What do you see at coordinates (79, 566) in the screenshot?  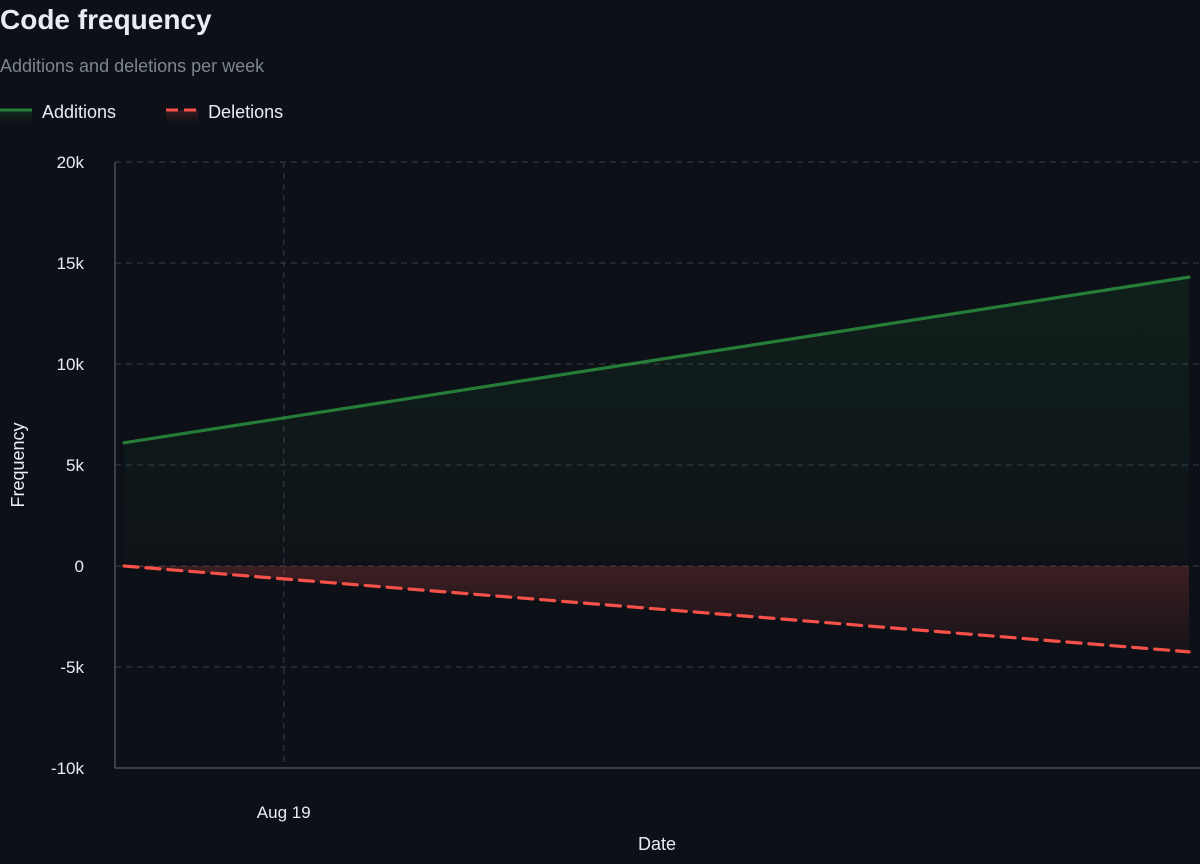 I see `y-tick-label: 0` at bounding box center [79, 566].